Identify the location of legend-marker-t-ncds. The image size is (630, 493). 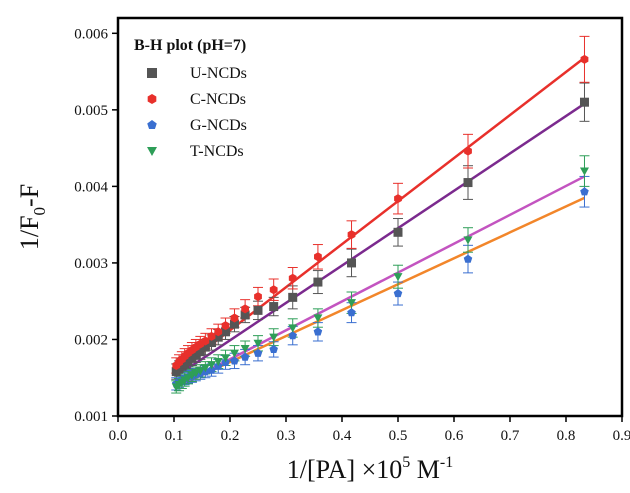
(152, 151).